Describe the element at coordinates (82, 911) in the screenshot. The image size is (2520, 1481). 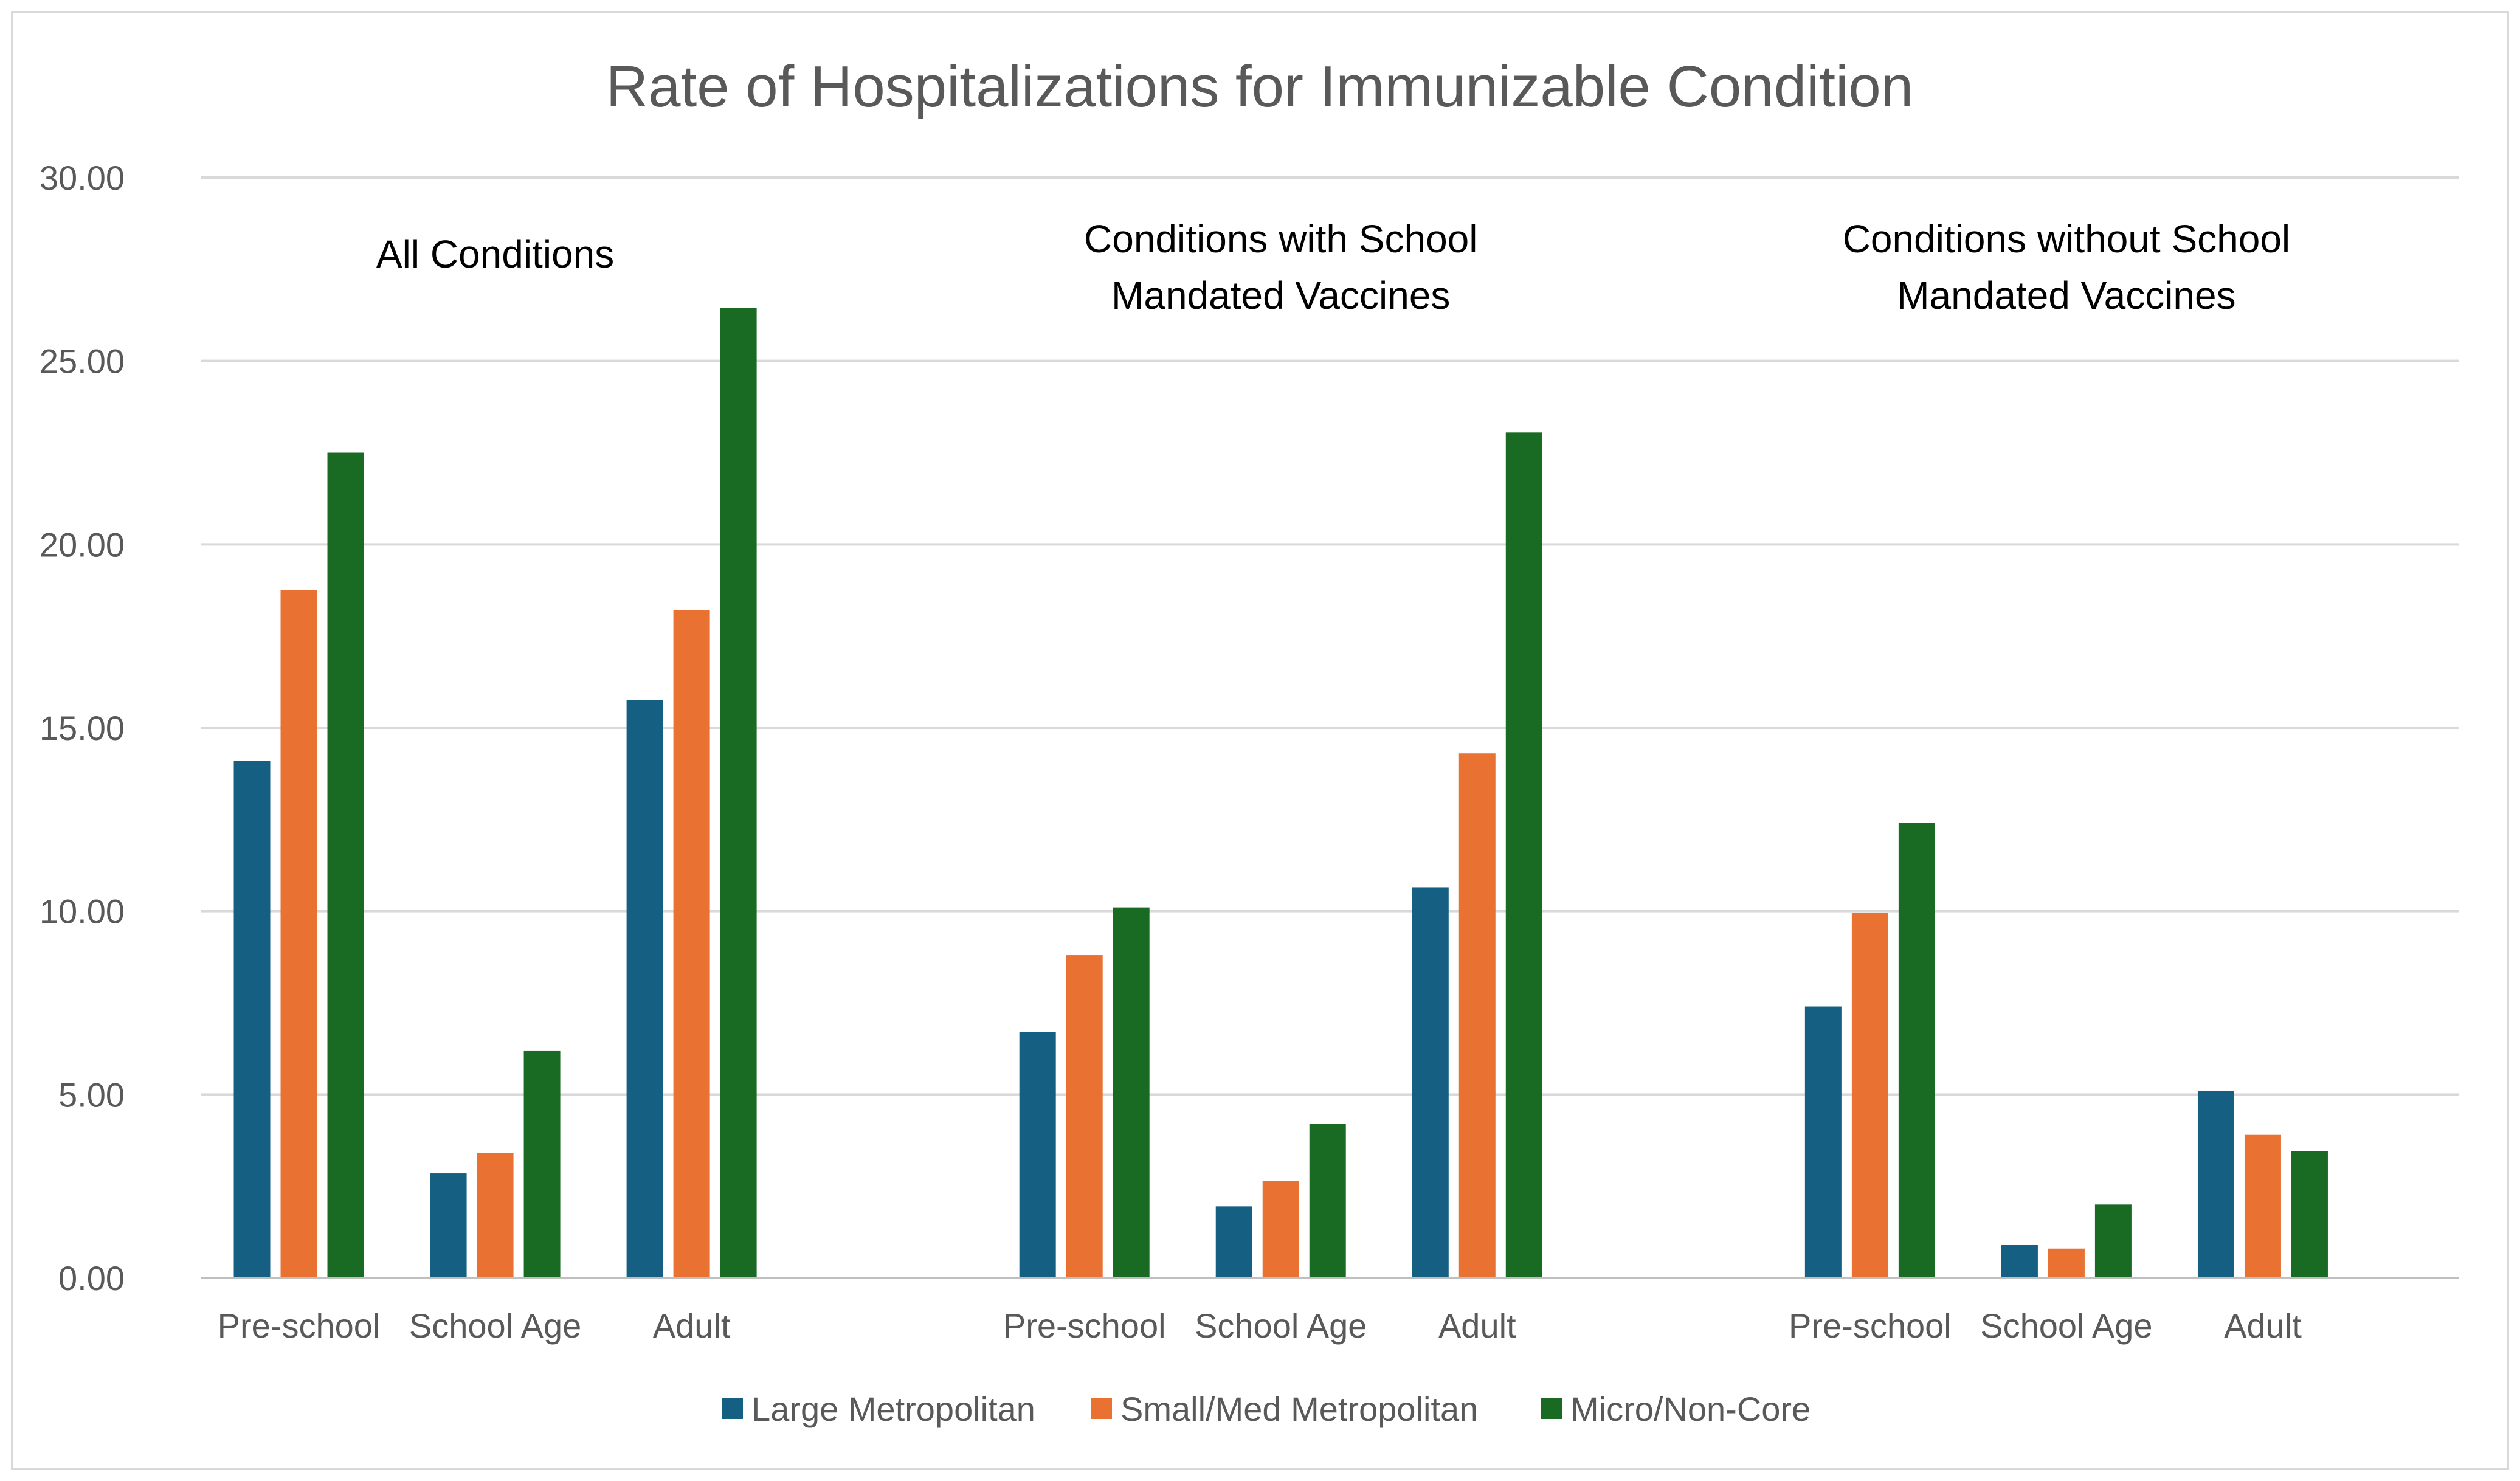
I see `y-tick-label: 10.00` at that location.